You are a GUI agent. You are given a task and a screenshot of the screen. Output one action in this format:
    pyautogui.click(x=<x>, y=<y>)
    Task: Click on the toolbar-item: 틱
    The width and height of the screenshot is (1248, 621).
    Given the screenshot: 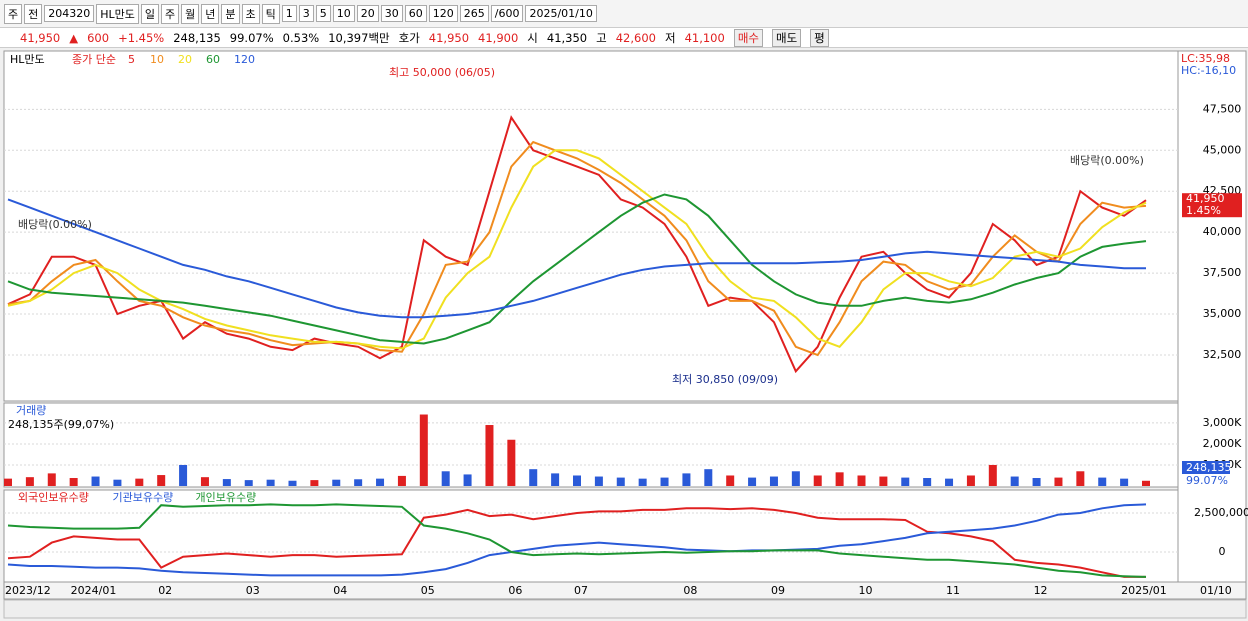 What is the action you would take?
    pyautogui.click(x=270, y=13)
    